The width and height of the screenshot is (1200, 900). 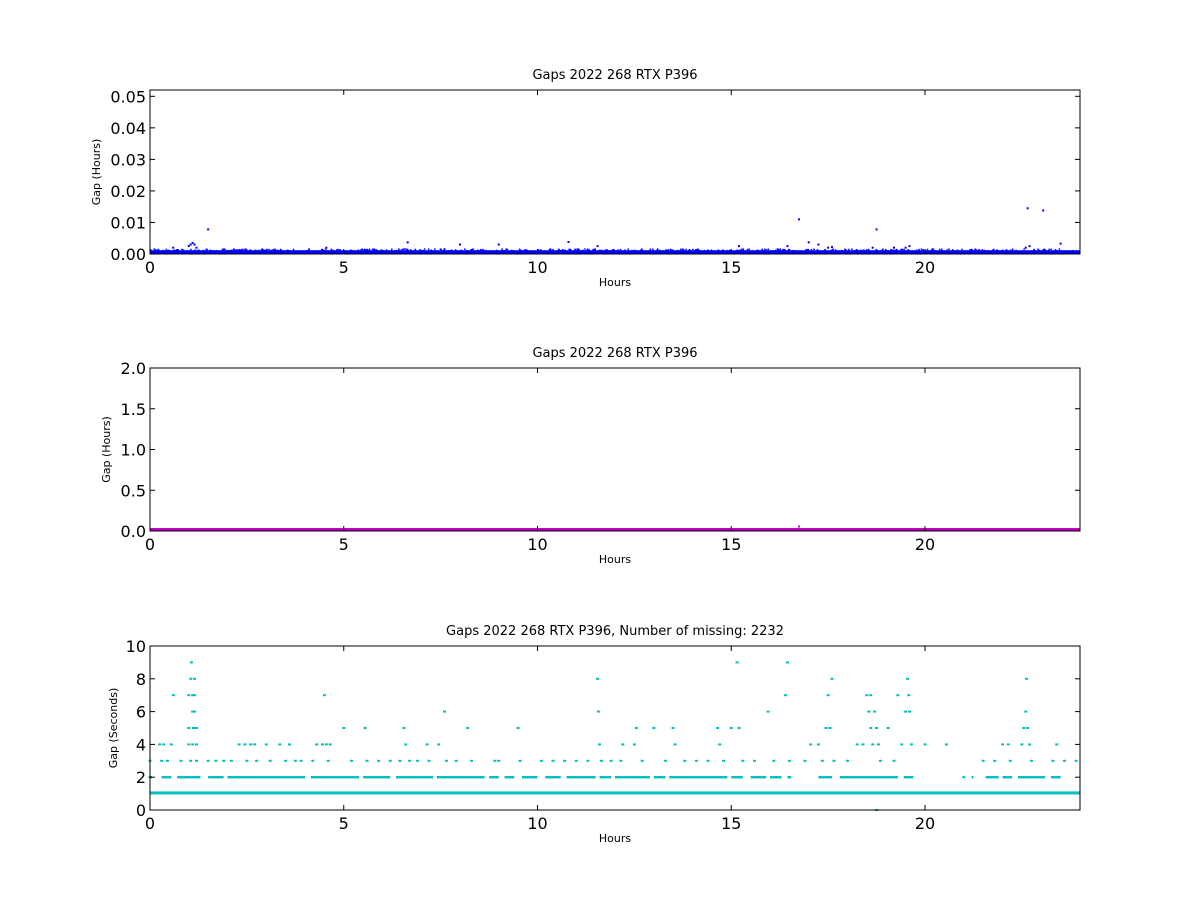 I want to click on x-tick-label: 20, so click(x=925, y=823).